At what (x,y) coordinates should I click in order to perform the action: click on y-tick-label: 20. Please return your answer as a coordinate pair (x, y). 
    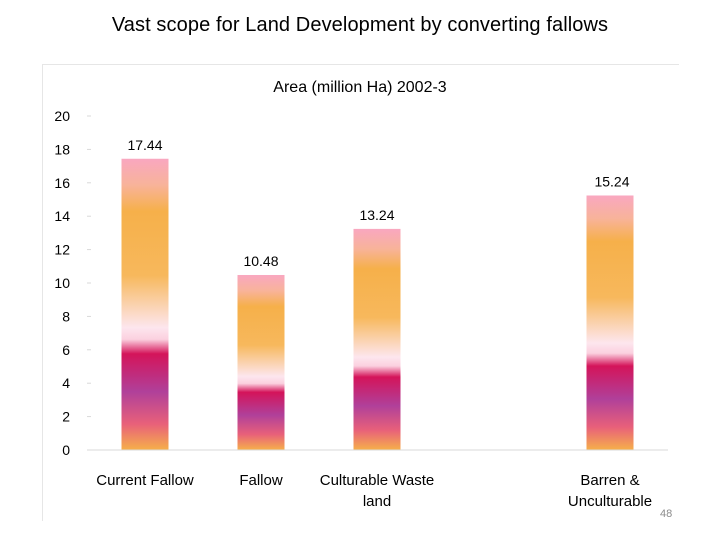
    Looking at the image, I should click on (62, 116).